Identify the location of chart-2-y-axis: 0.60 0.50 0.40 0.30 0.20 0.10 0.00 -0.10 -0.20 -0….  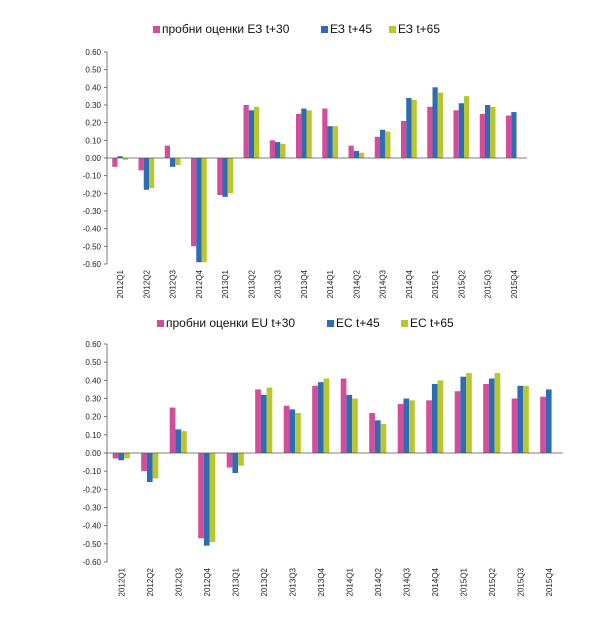
(95, 453).